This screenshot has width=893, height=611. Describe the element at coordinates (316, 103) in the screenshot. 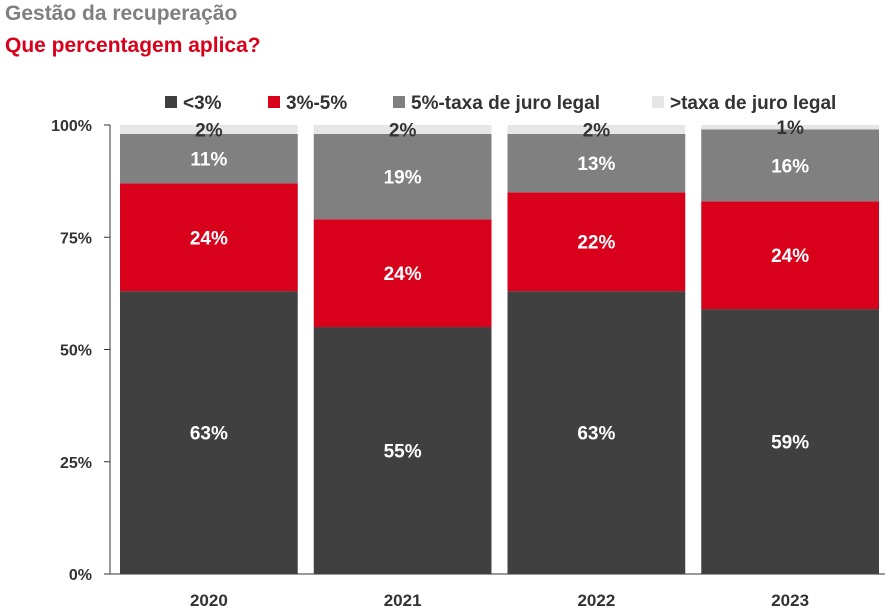

I see `legend-label: 3%-5%` at that location.